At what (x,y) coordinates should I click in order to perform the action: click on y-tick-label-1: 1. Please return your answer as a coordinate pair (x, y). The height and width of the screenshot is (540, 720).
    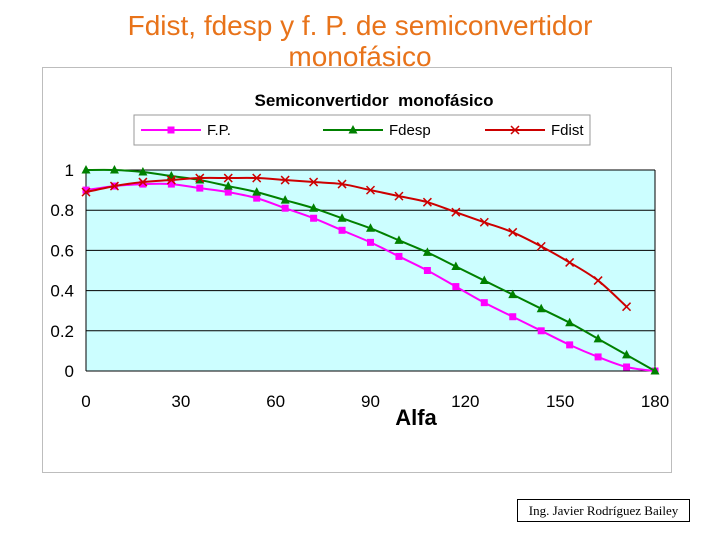
    Looking at the image, I should click on (69, 170).